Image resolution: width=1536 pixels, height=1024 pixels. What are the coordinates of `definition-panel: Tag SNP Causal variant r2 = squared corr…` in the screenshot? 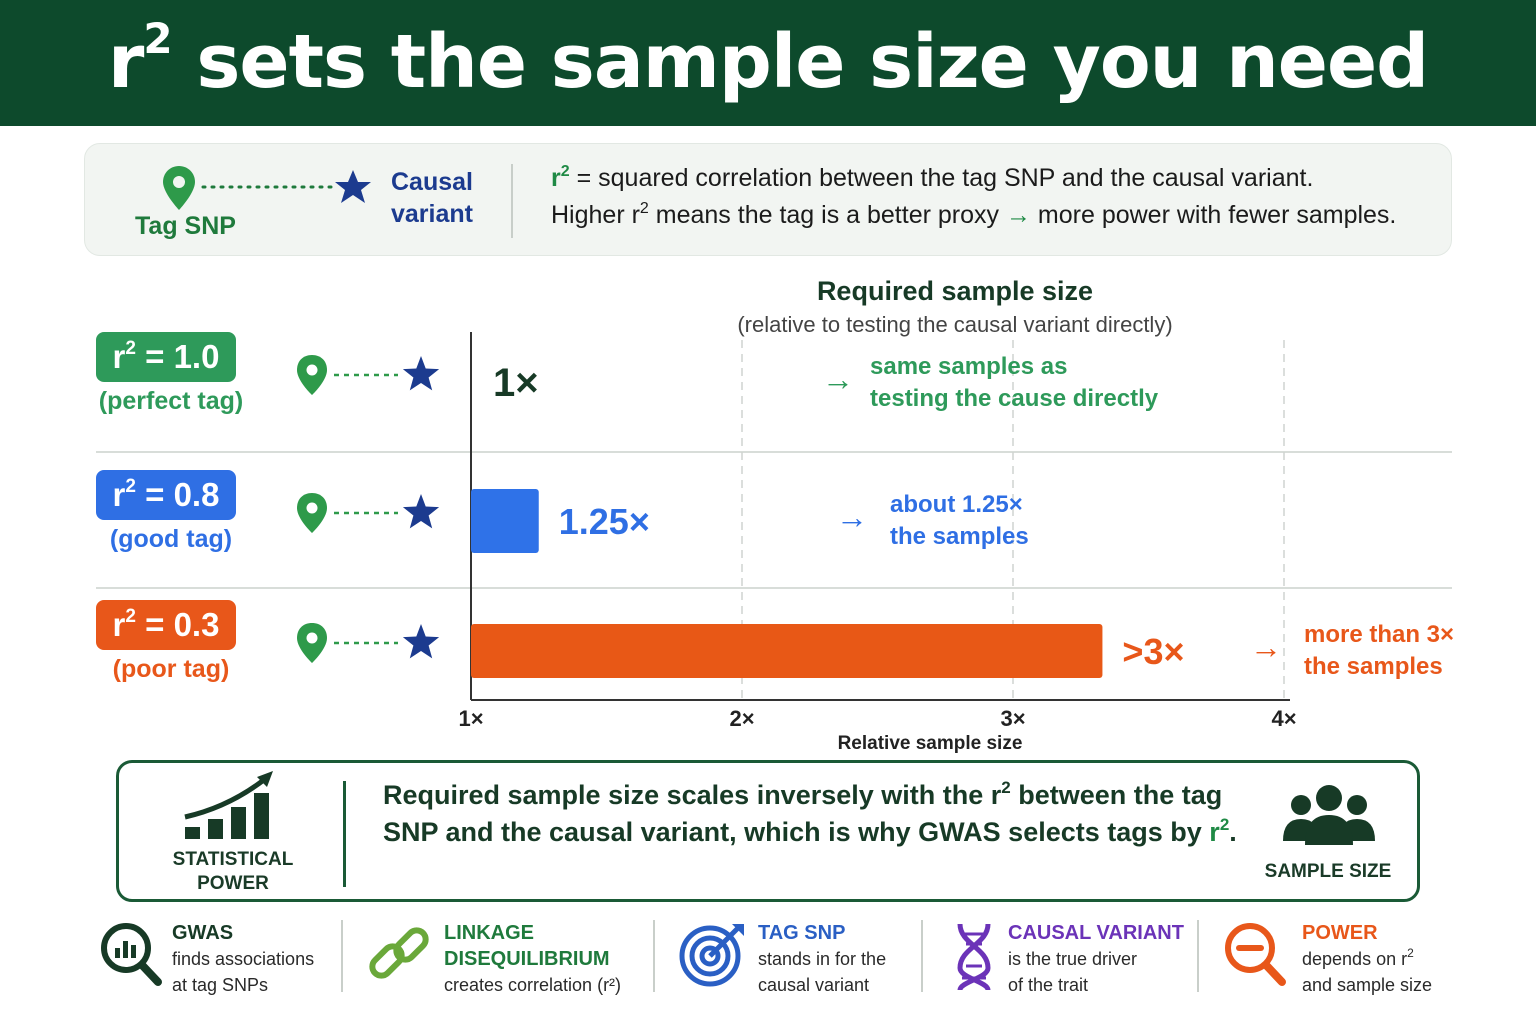 It's located at (768, 199).